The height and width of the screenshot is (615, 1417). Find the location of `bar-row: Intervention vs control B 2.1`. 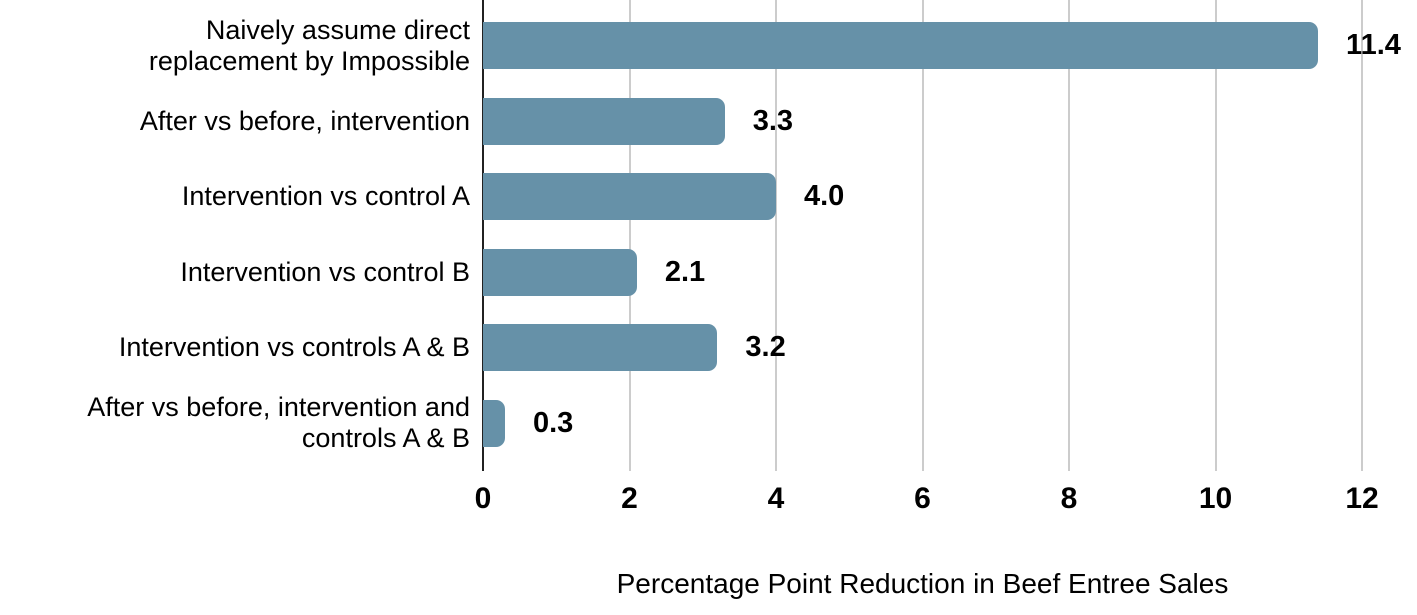

bar-row: Intervention vs control B 2.1 is located at coordinates (708, 272).